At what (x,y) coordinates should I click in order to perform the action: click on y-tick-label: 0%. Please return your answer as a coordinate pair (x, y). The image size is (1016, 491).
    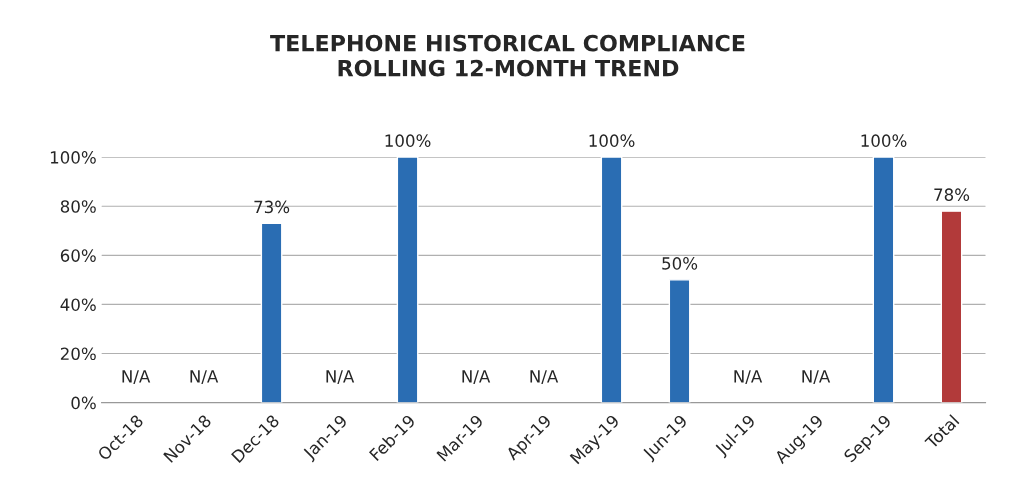
    Looking at the image, I should click on (83, 403).